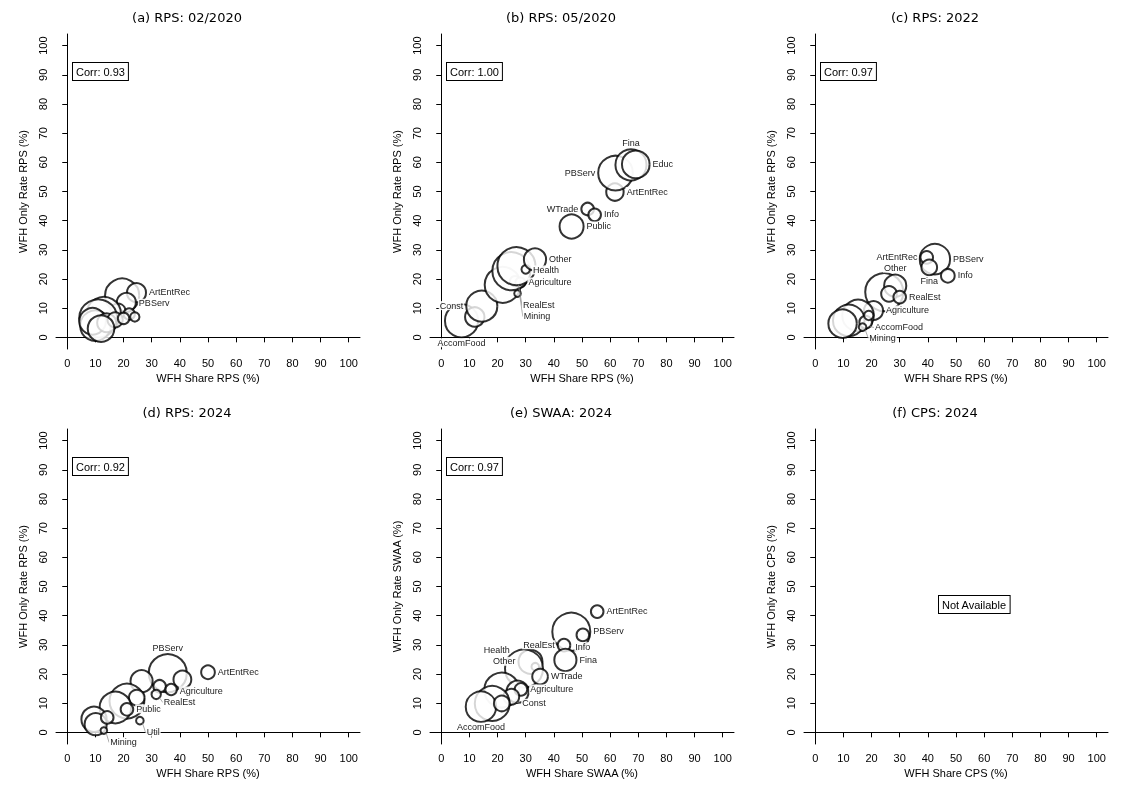 The image size is (1123, 791). I want to click on annotation: AccomFood, so click(480, 727).